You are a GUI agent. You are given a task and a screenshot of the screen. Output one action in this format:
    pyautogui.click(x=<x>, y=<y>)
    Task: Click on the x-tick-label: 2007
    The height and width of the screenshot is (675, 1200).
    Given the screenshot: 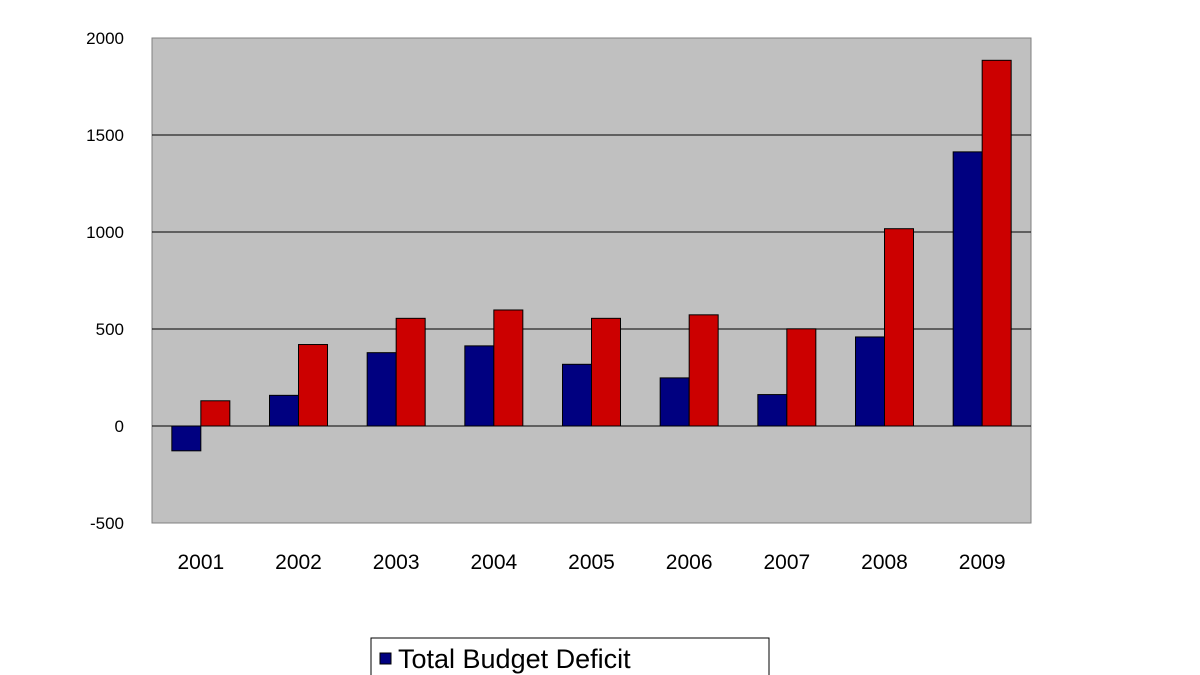 What is the action you would take?
    pyautogui.click(x=786, y=562)
    